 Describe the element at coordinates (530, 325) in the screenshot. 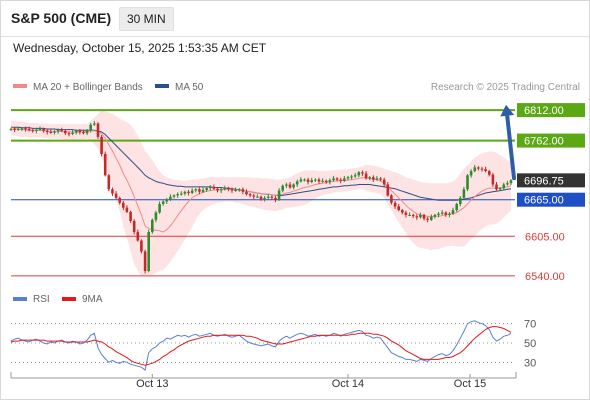

I see `rsi-level-label: 70` at that location.